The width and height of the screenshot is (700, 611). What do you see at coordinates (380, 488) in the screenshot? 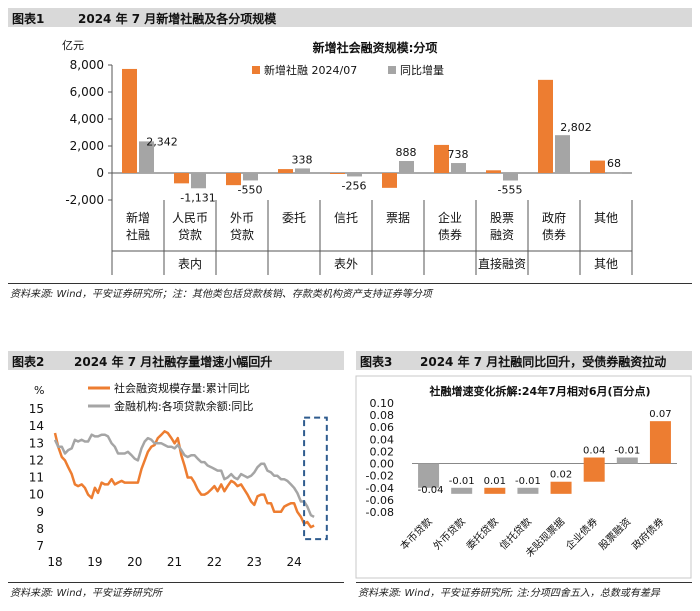
I see `chart3-y-tick-label: -0.04` at bounding box center [380, 488].